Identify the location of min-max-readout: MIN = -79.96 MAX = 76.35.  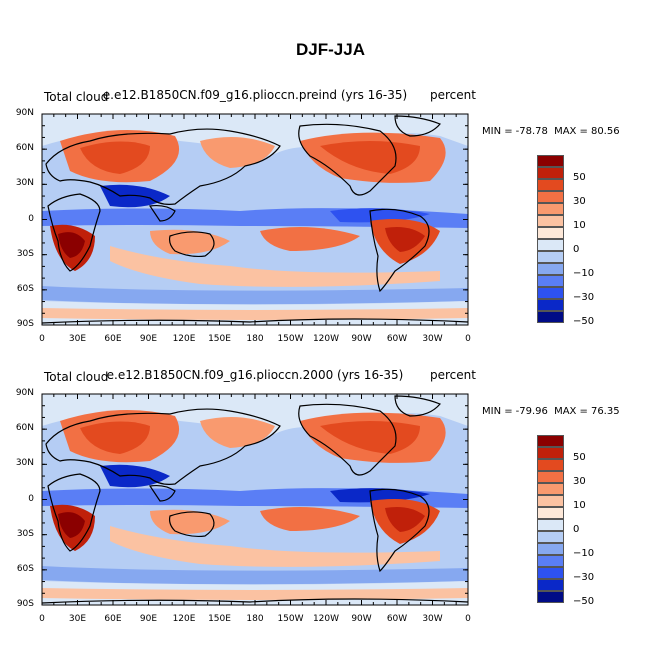
(552, 411).